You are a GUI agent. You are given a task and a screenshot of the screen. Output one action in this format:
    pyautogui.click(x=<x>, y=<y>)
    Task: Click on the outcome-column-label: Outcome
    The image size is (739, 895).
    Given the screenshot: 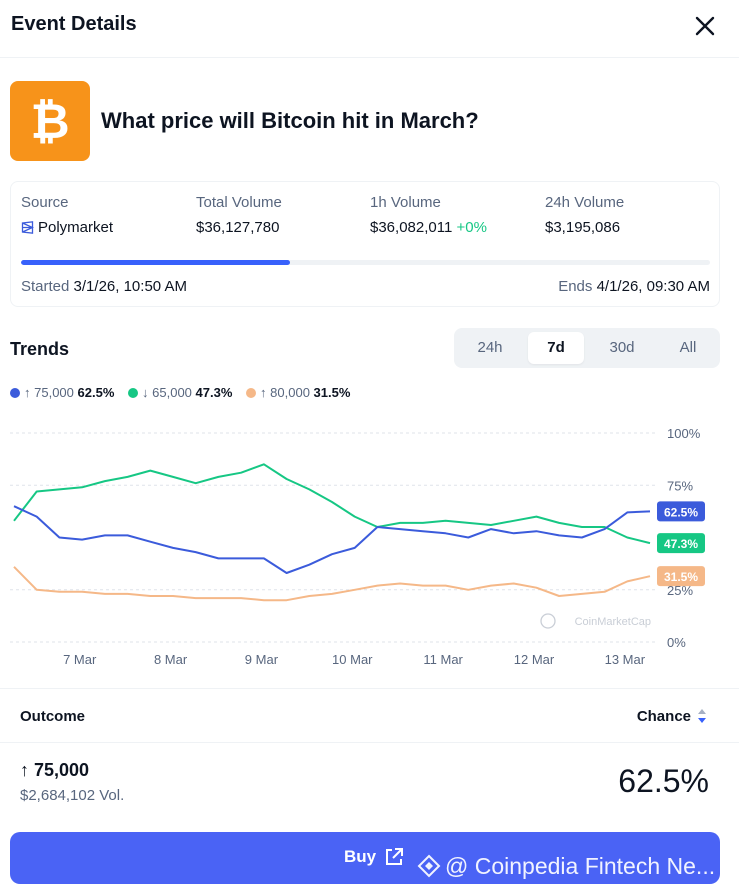 What is the action you would take?
    pyautogui.click(x=53, y=716)
    